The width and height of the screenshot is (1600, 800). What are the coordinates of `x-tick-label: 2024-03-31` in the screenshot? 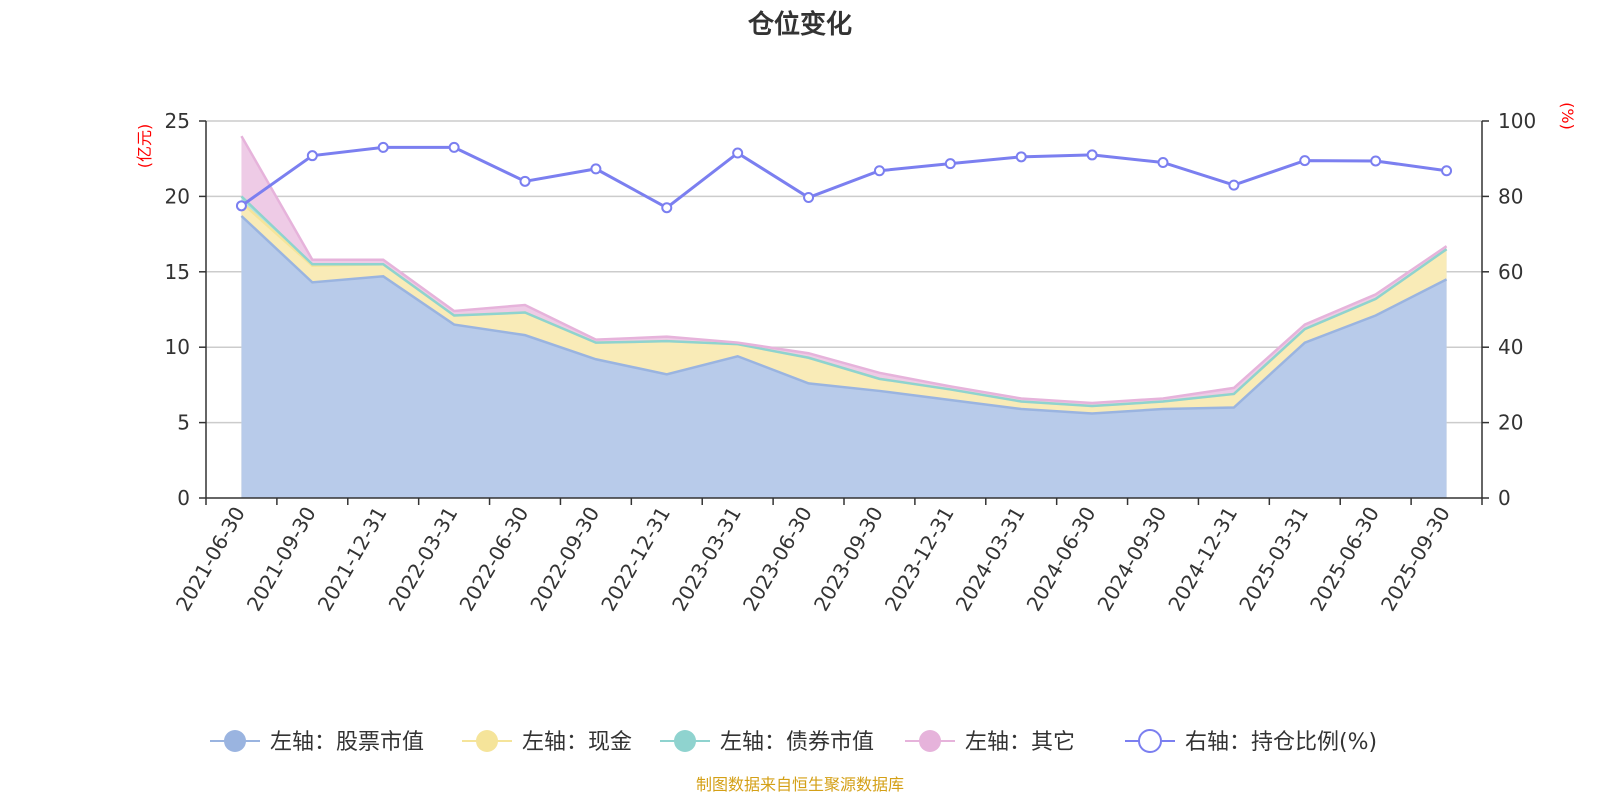 It's located at (990, 559).